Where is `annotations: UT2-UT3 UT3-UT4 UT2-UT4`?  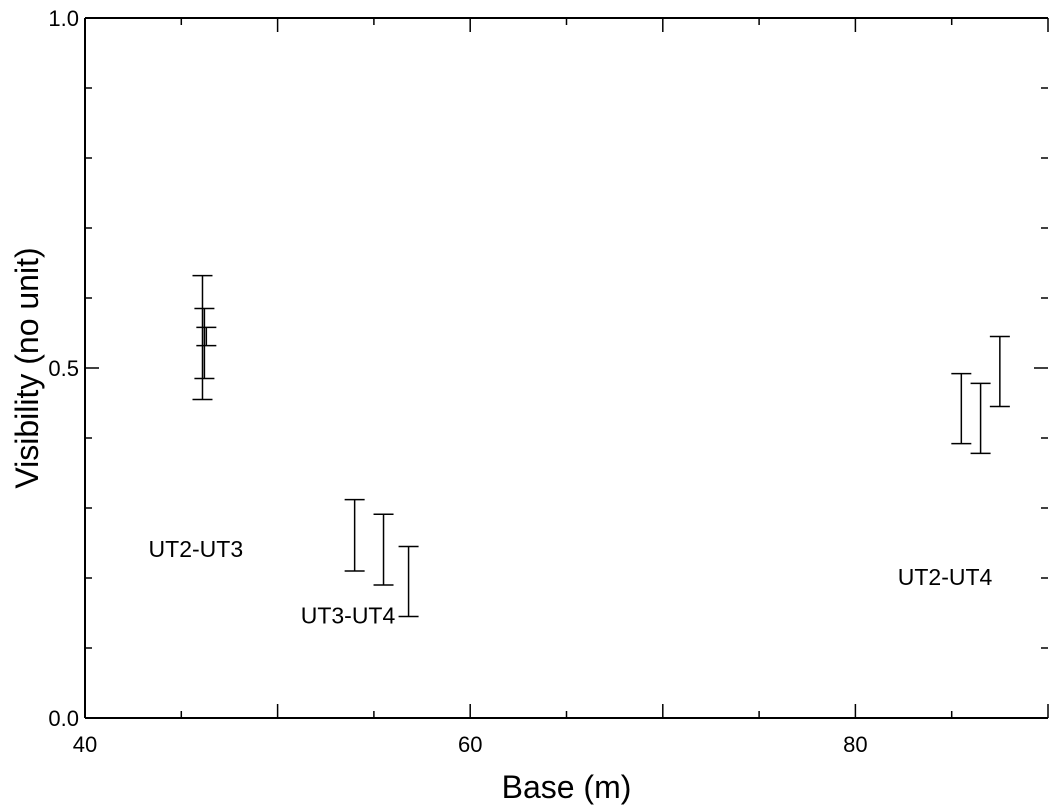
annotations: UT2-UT3 UT3-UT4 UT2-UT4 is located at coordinates (571, 582).